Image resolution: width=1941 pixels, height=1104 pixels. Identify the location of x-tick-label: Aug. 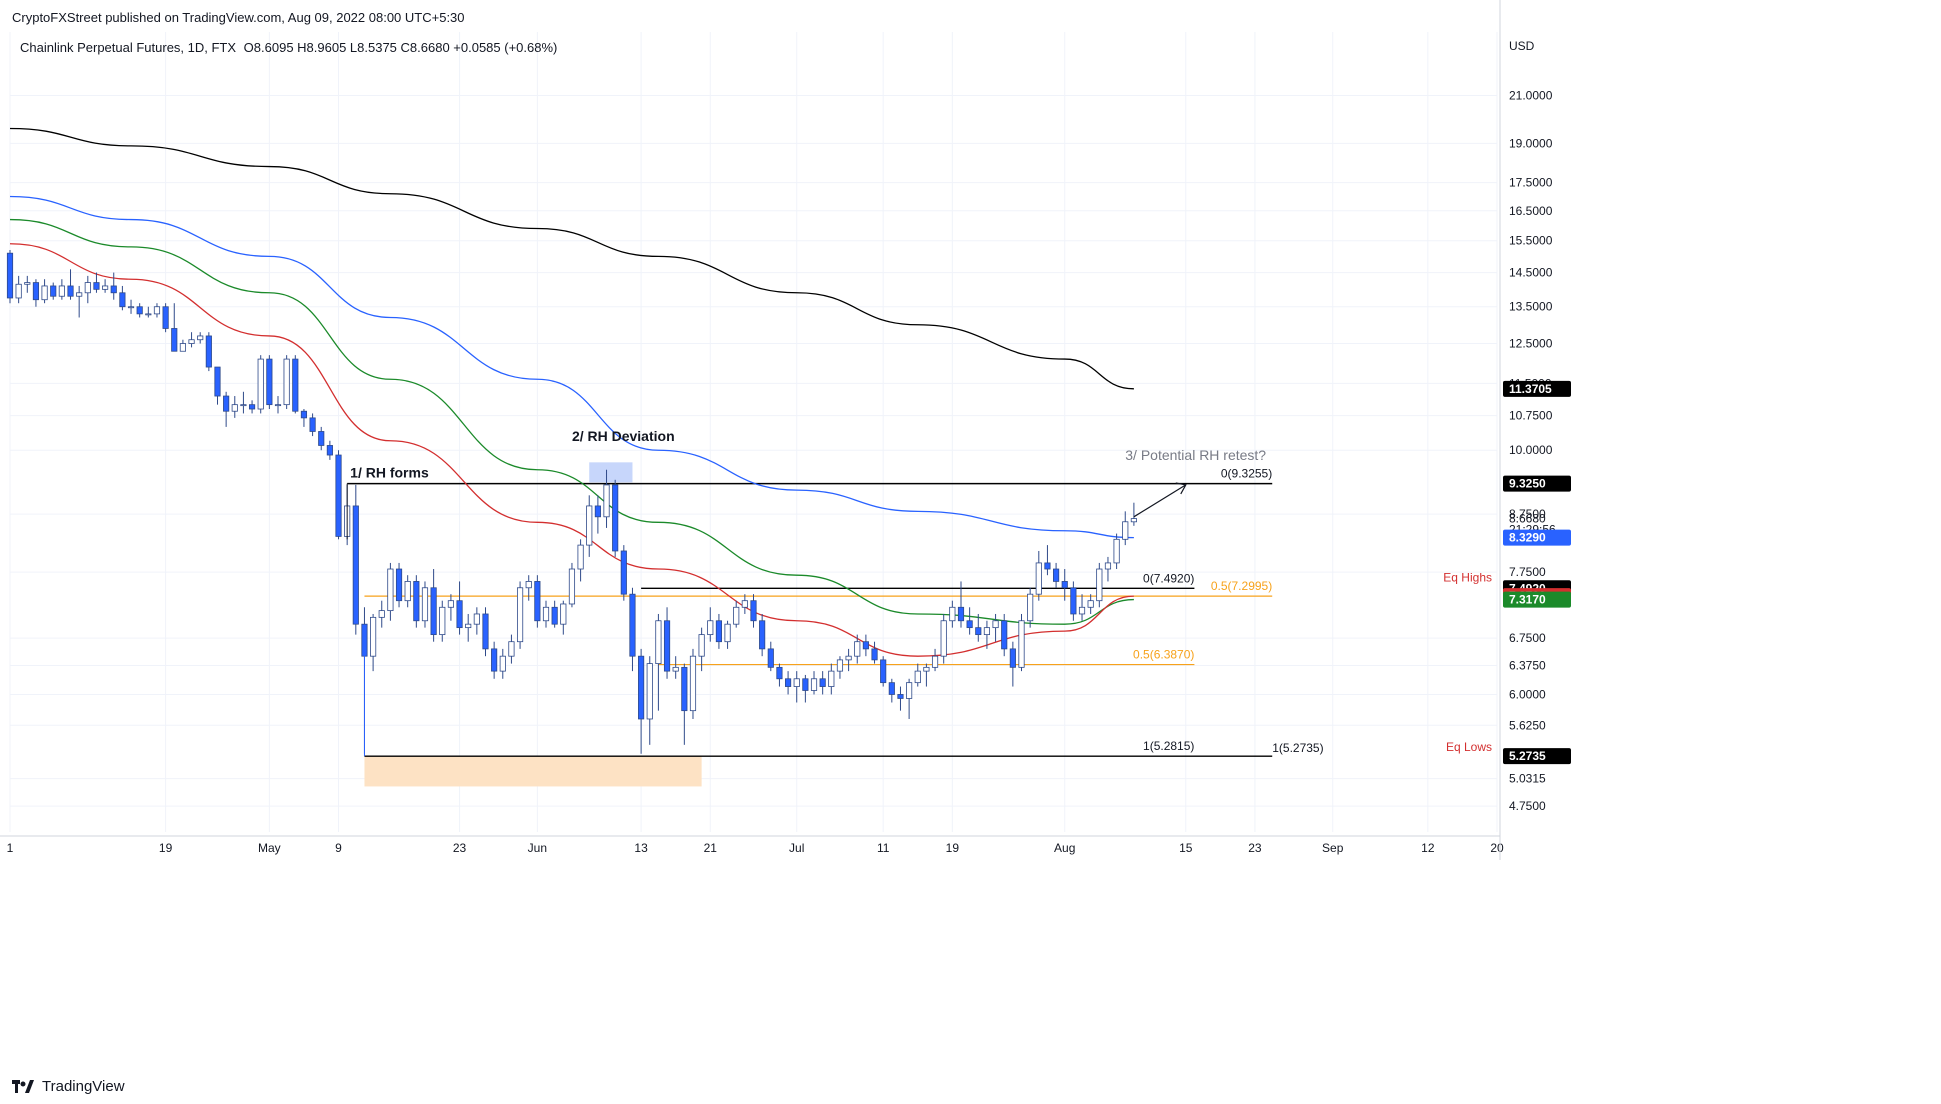
(1064, 848).